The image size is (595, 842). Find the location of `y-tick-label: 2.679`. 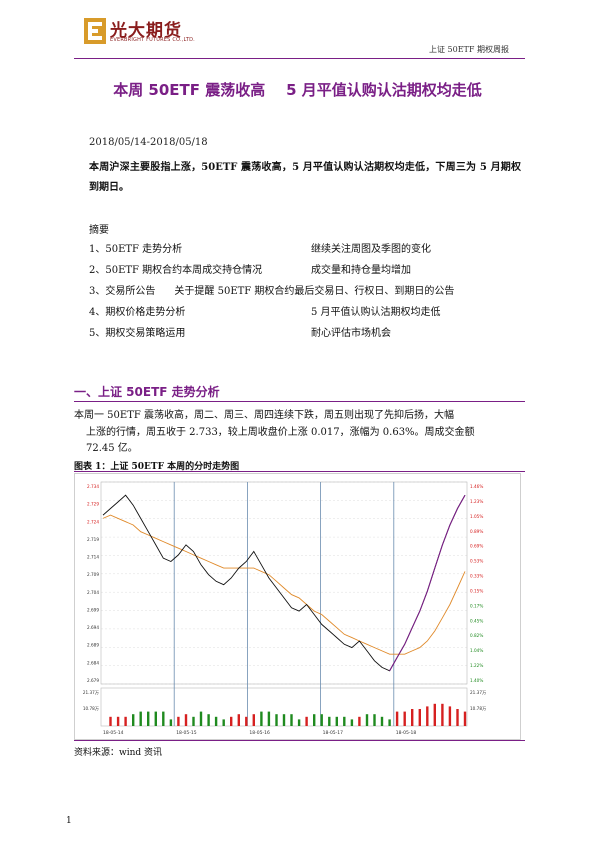

y-tick-label: 2.679 is located at coordinates (93, 680).